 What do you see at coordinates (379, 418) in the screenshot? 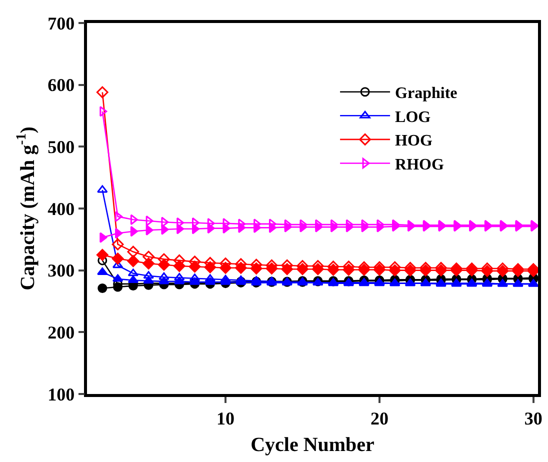
I see `x-tick-label: 20` at bounding box center [379, 418].